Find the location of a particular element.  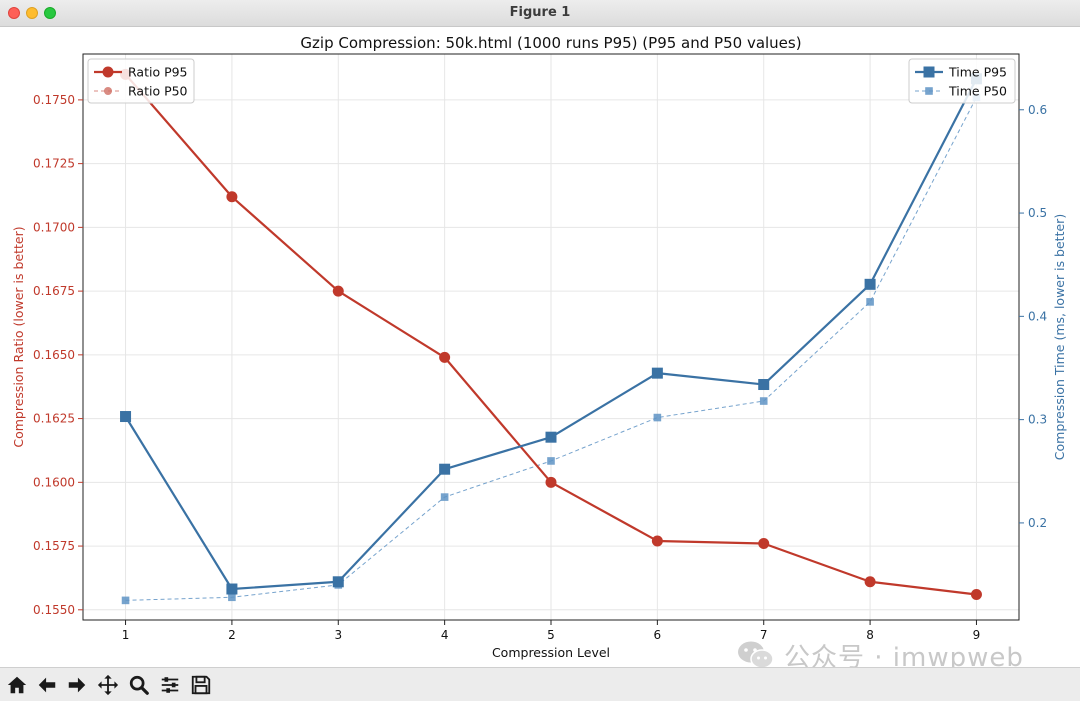

left-y-tick-label: 0.1675 is located at coordinates (54, 291).